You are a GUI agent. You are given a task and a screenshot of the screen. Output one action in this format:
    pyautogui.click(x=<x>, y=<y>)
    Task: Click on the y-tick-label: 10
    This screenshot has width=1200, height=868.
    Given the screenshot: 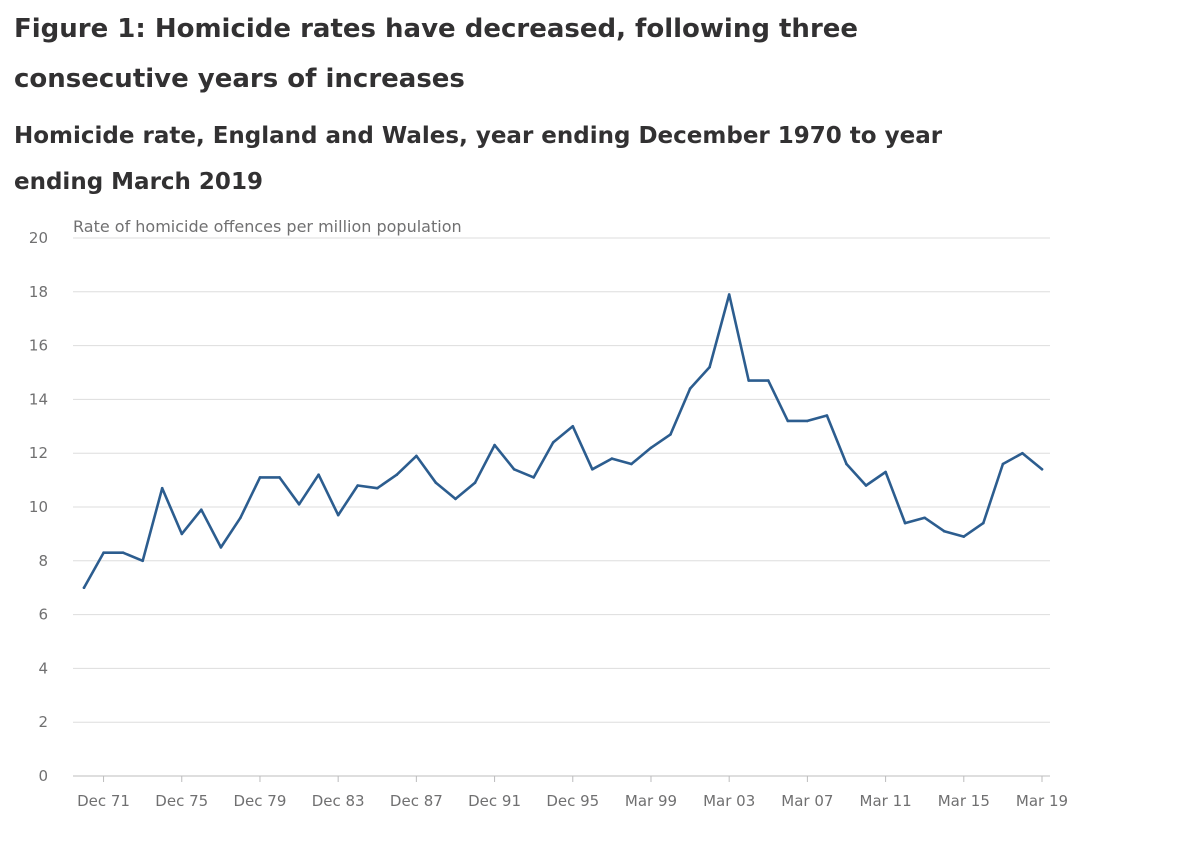 What is the action you would take?
    pyautogui.click(x=38, y=507)
    